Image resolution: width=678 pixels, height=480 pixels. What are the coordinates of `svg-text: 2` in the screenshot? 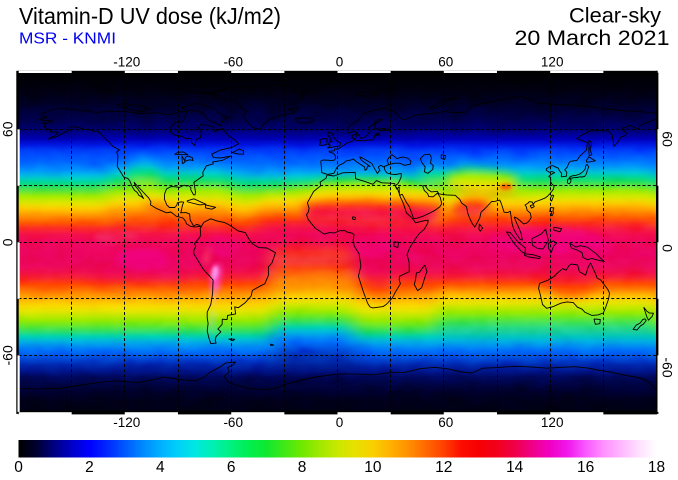 It's located at (89, 467).